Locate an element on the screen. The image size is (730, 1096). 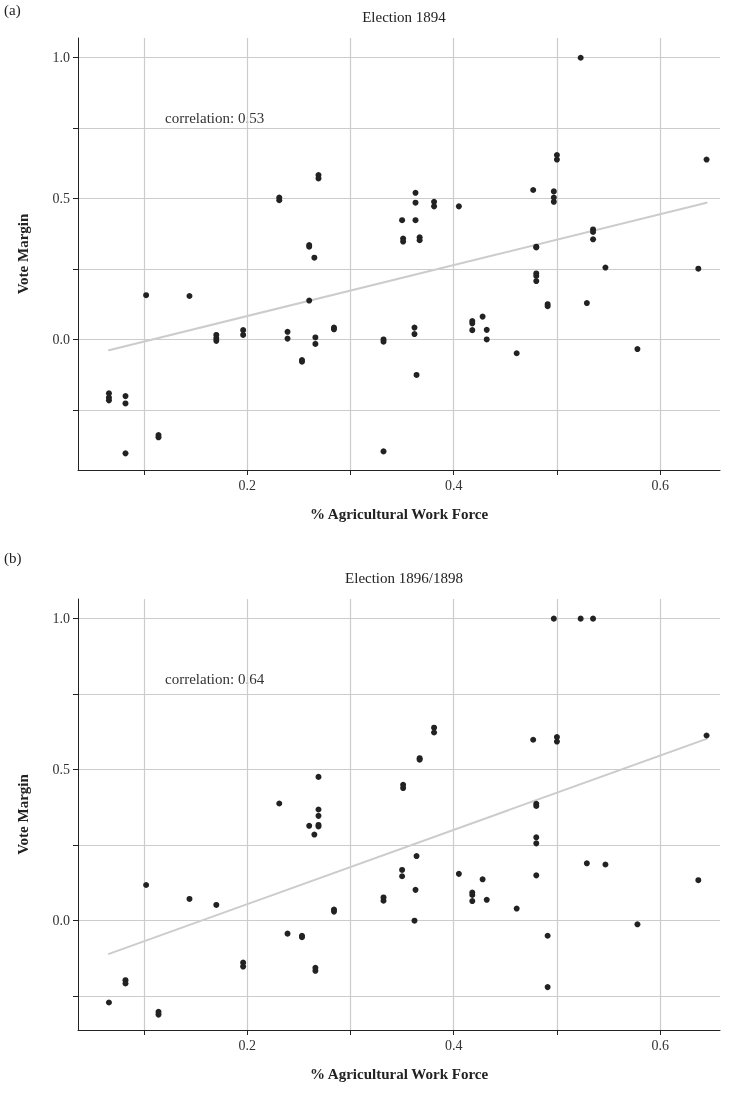
chart-title: Election 1896/1898 is located at coordinates (404, 577).